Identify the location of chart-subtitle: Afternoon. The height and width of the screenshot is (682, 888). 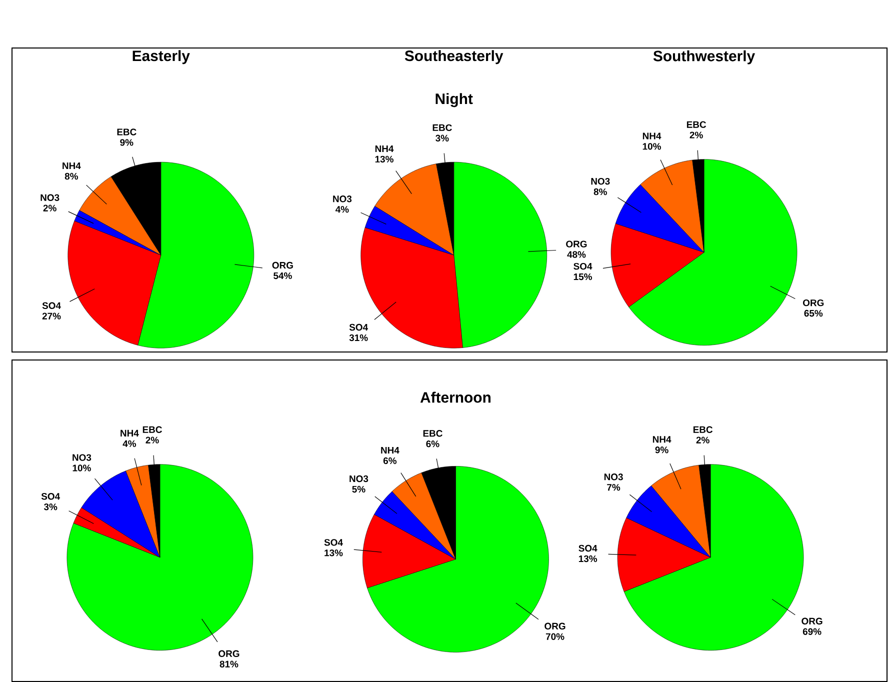
(455, 397).